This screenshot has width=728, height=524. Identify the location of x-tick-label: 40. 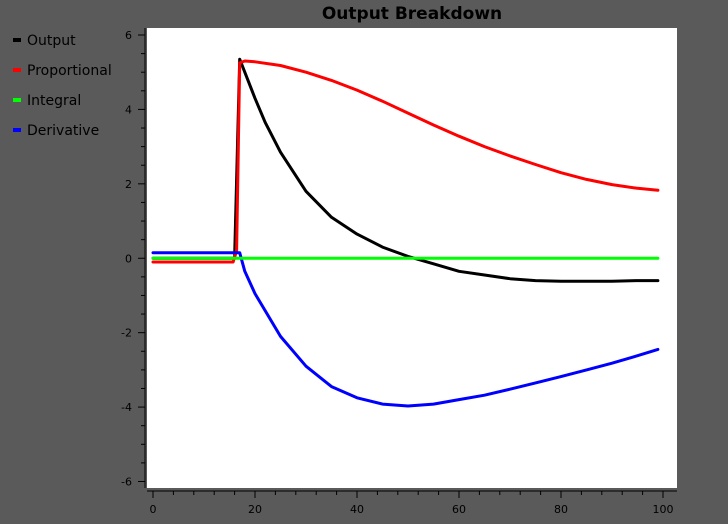
(357, 509).